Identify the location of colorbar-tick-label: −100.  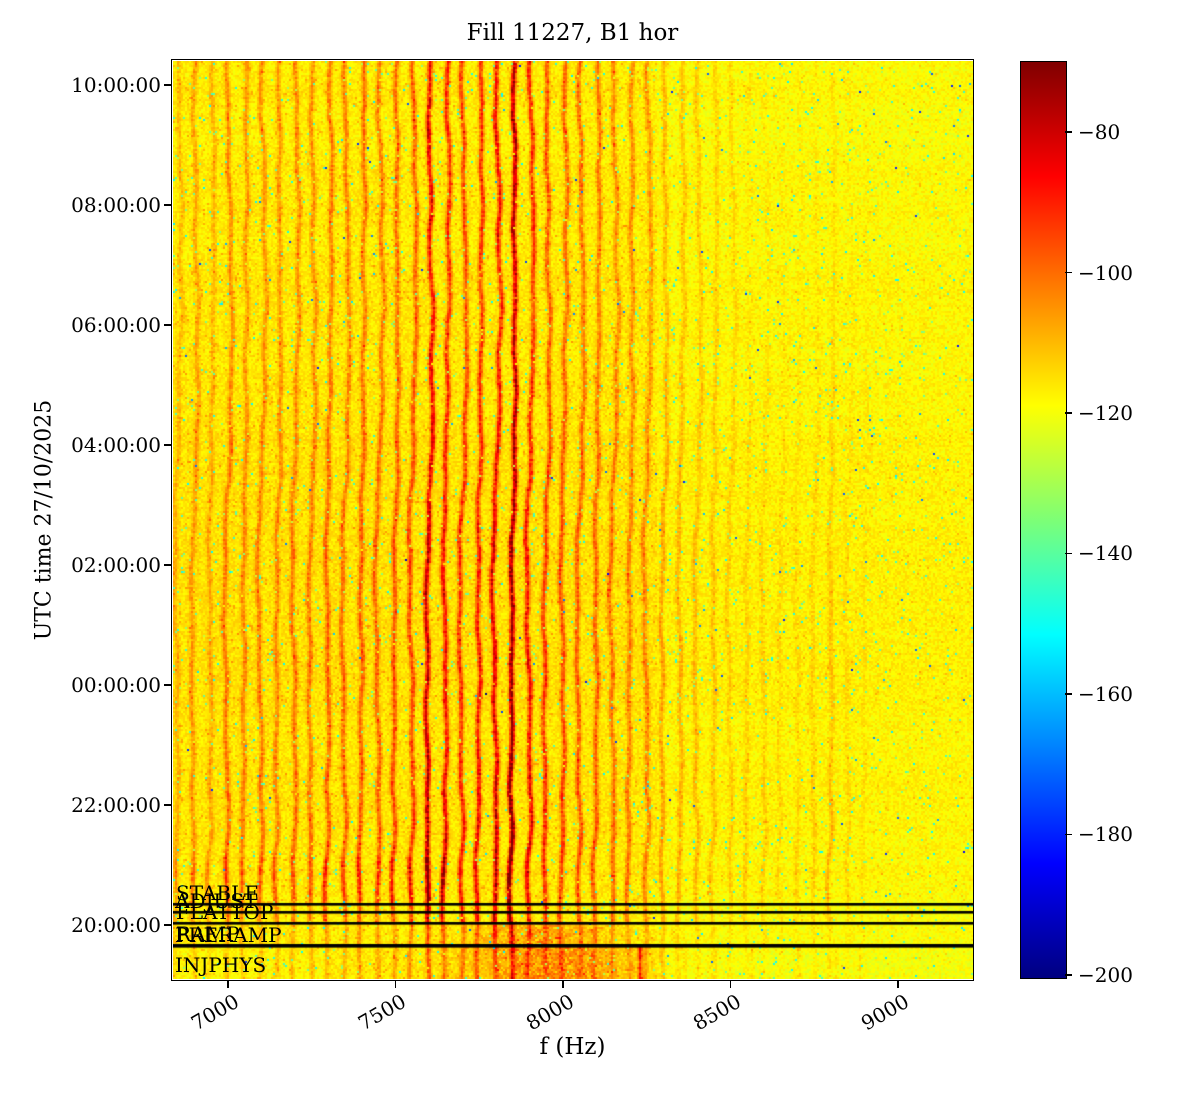
(1105, 272).